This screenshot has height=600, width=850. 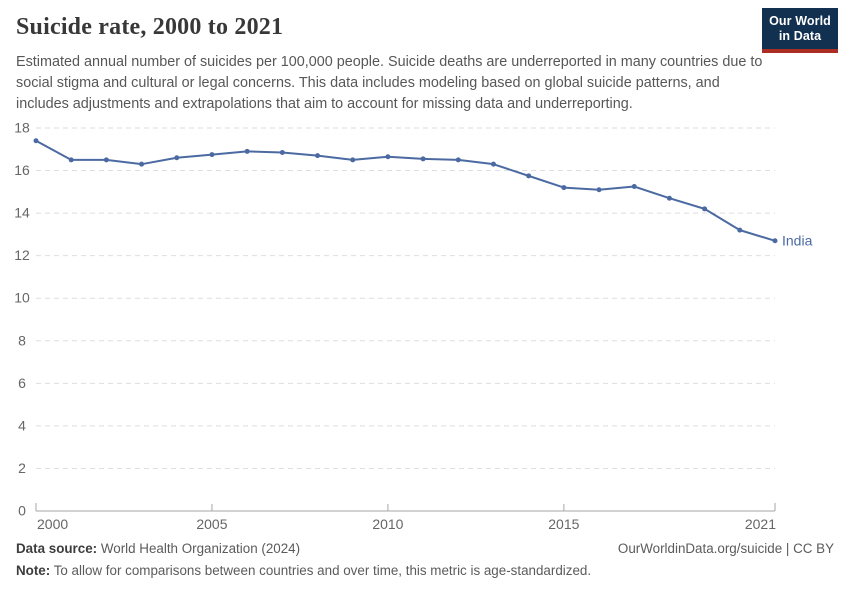 What do you see at coordinates (405, 190) in the screenshot?
I see `series-line-india` at bounding box center [405, 190].